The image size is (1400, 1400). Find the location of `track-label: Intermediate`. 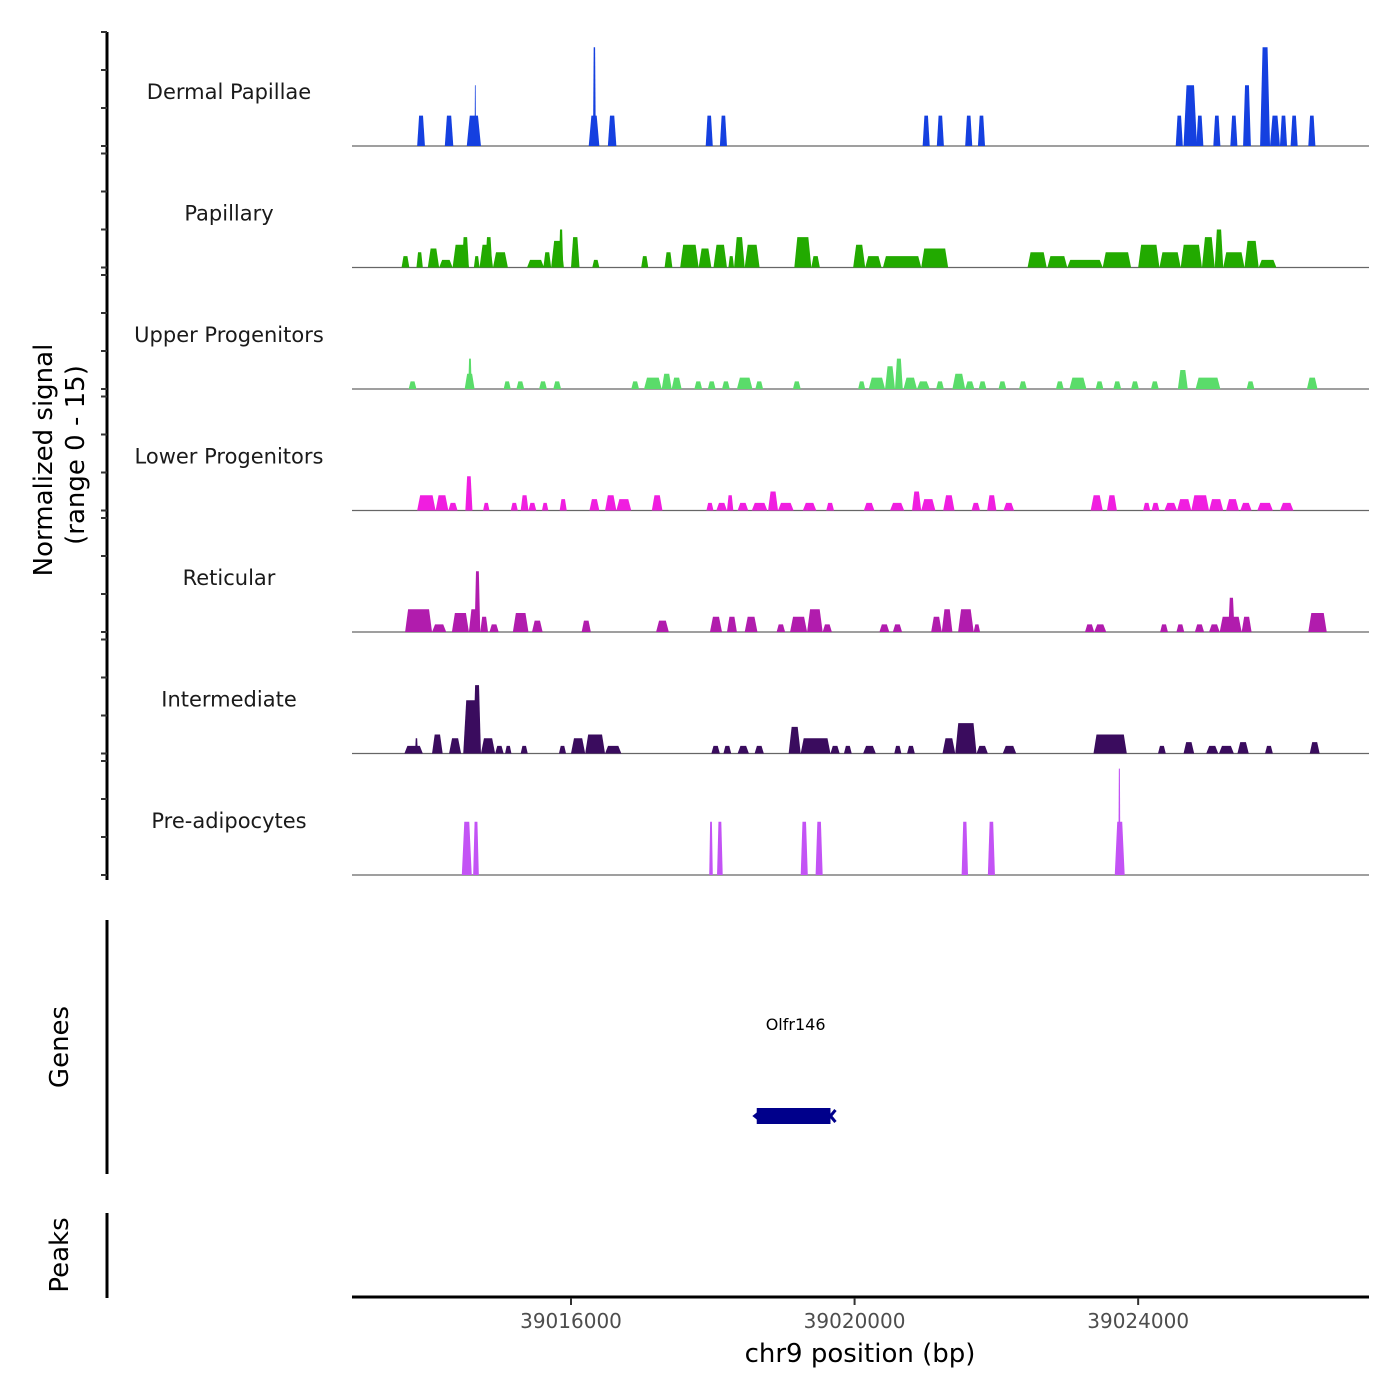

track-label: Intermediate is located at coordinates (229, 700).